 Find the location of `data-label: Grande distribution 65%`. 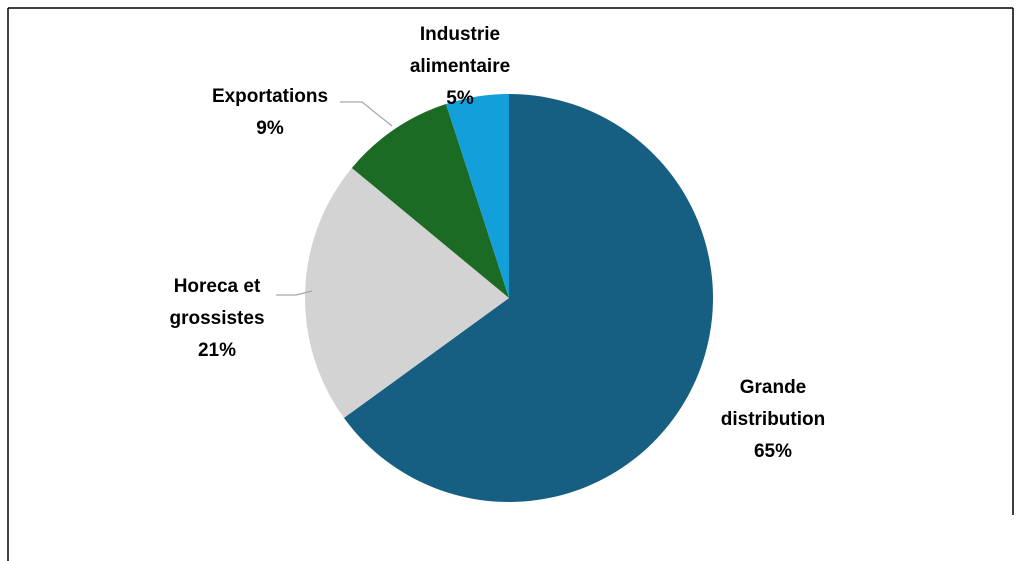

data-label: Grande distribution 65% is located at coordinates (773, 420).